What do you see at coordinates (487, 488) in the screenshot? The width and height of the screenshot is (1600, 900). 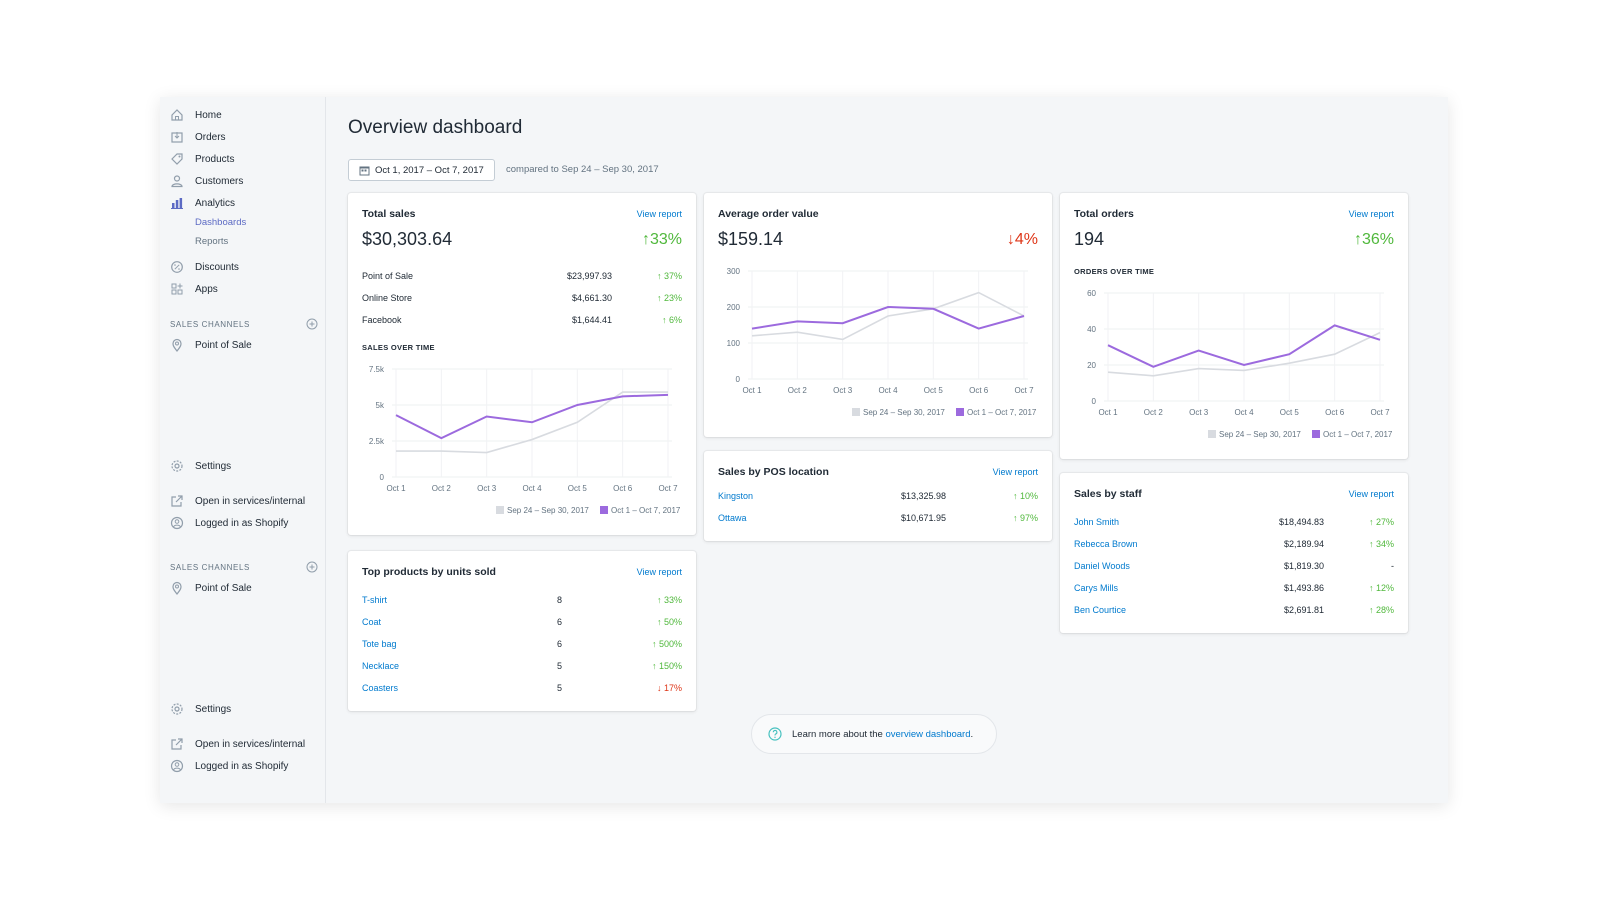 I see `x-tick-label: Oct 3` at bounding box center [487, 488].